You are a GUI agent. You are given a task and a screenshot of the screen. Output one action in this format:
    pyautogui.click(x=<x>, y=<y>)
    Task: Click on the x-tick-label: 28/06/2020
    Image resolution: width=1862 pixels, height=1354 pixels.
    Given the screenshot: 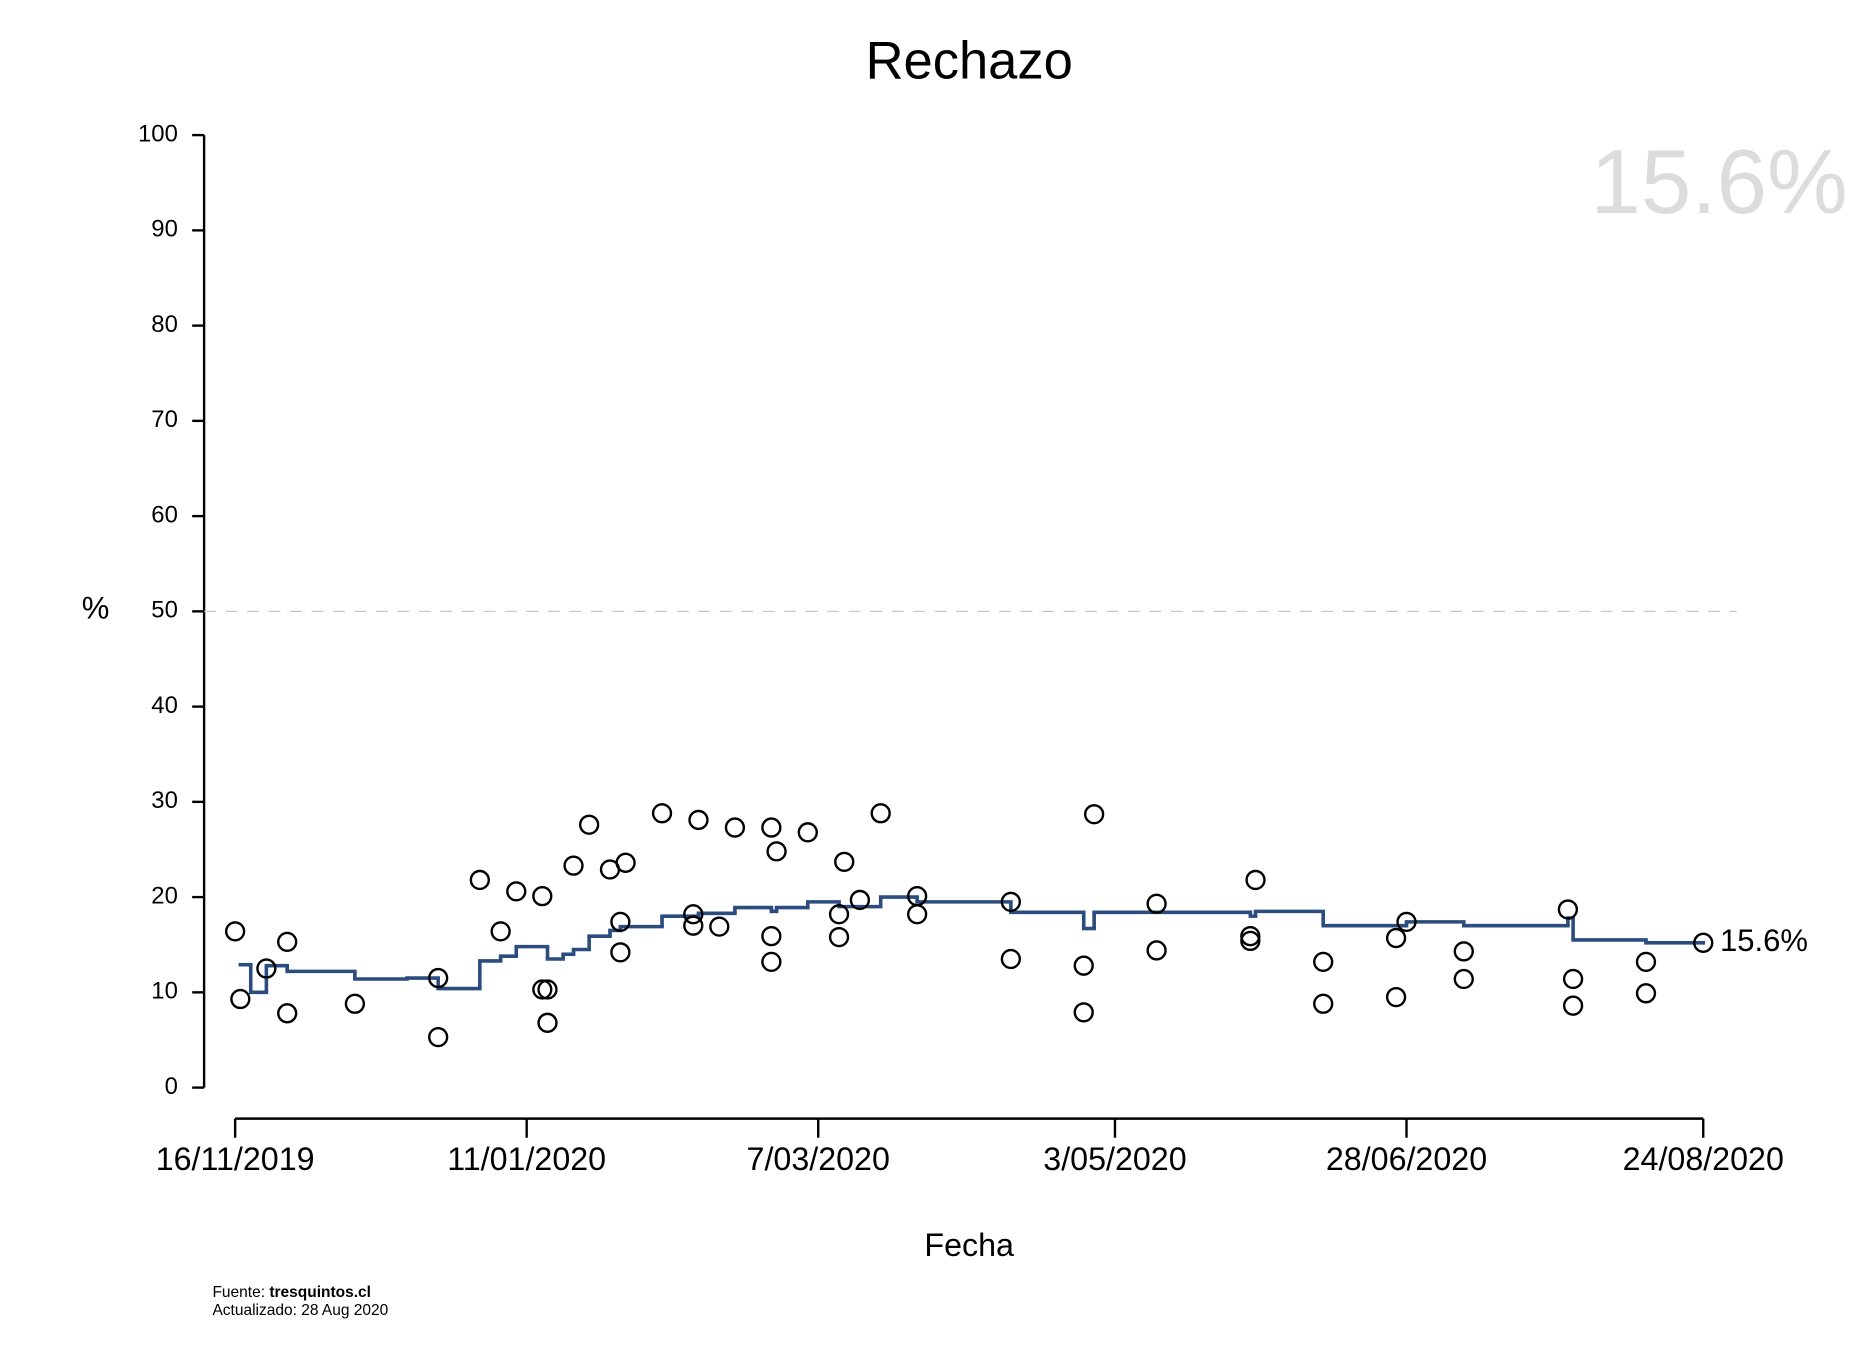 What is the action you would take?
    pyautogui.click(x=1406, y=1159)
    